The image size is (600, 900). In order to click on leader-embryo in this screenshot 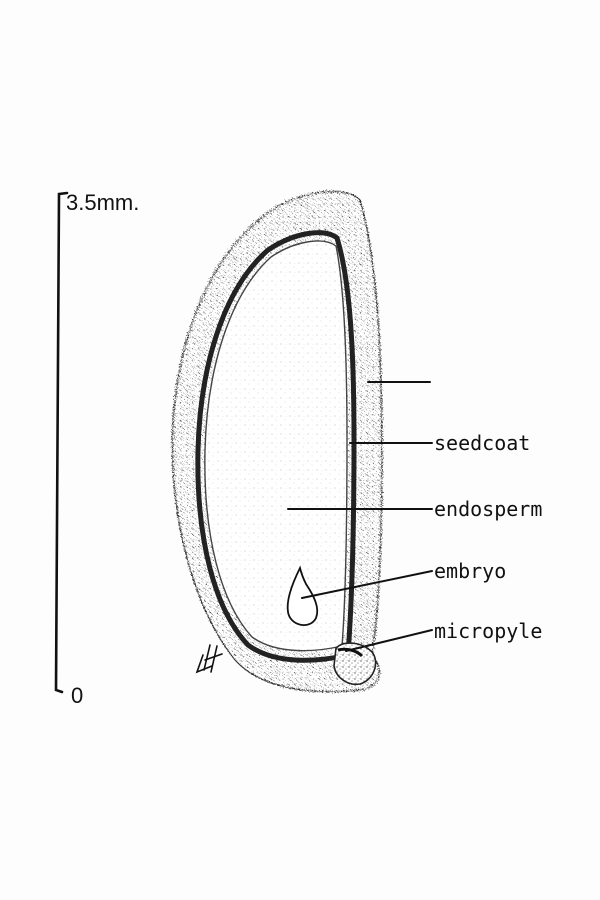, I will do `click(367, 584)`.